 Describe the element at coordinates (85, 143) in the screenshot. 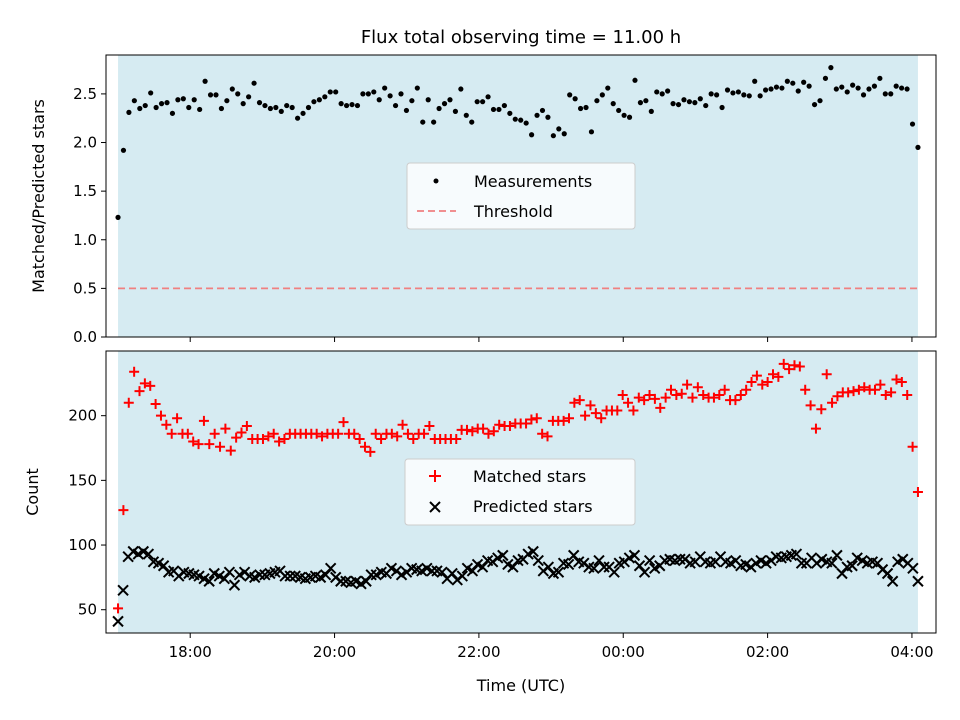

I see `top-y-tick-label: 2.0` at that location.